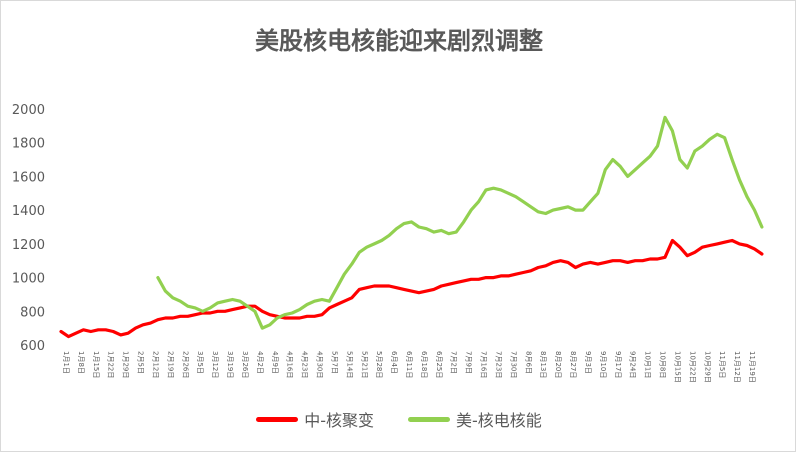  I want to click on x-tick-label: 9月3日, so click(588, 362).